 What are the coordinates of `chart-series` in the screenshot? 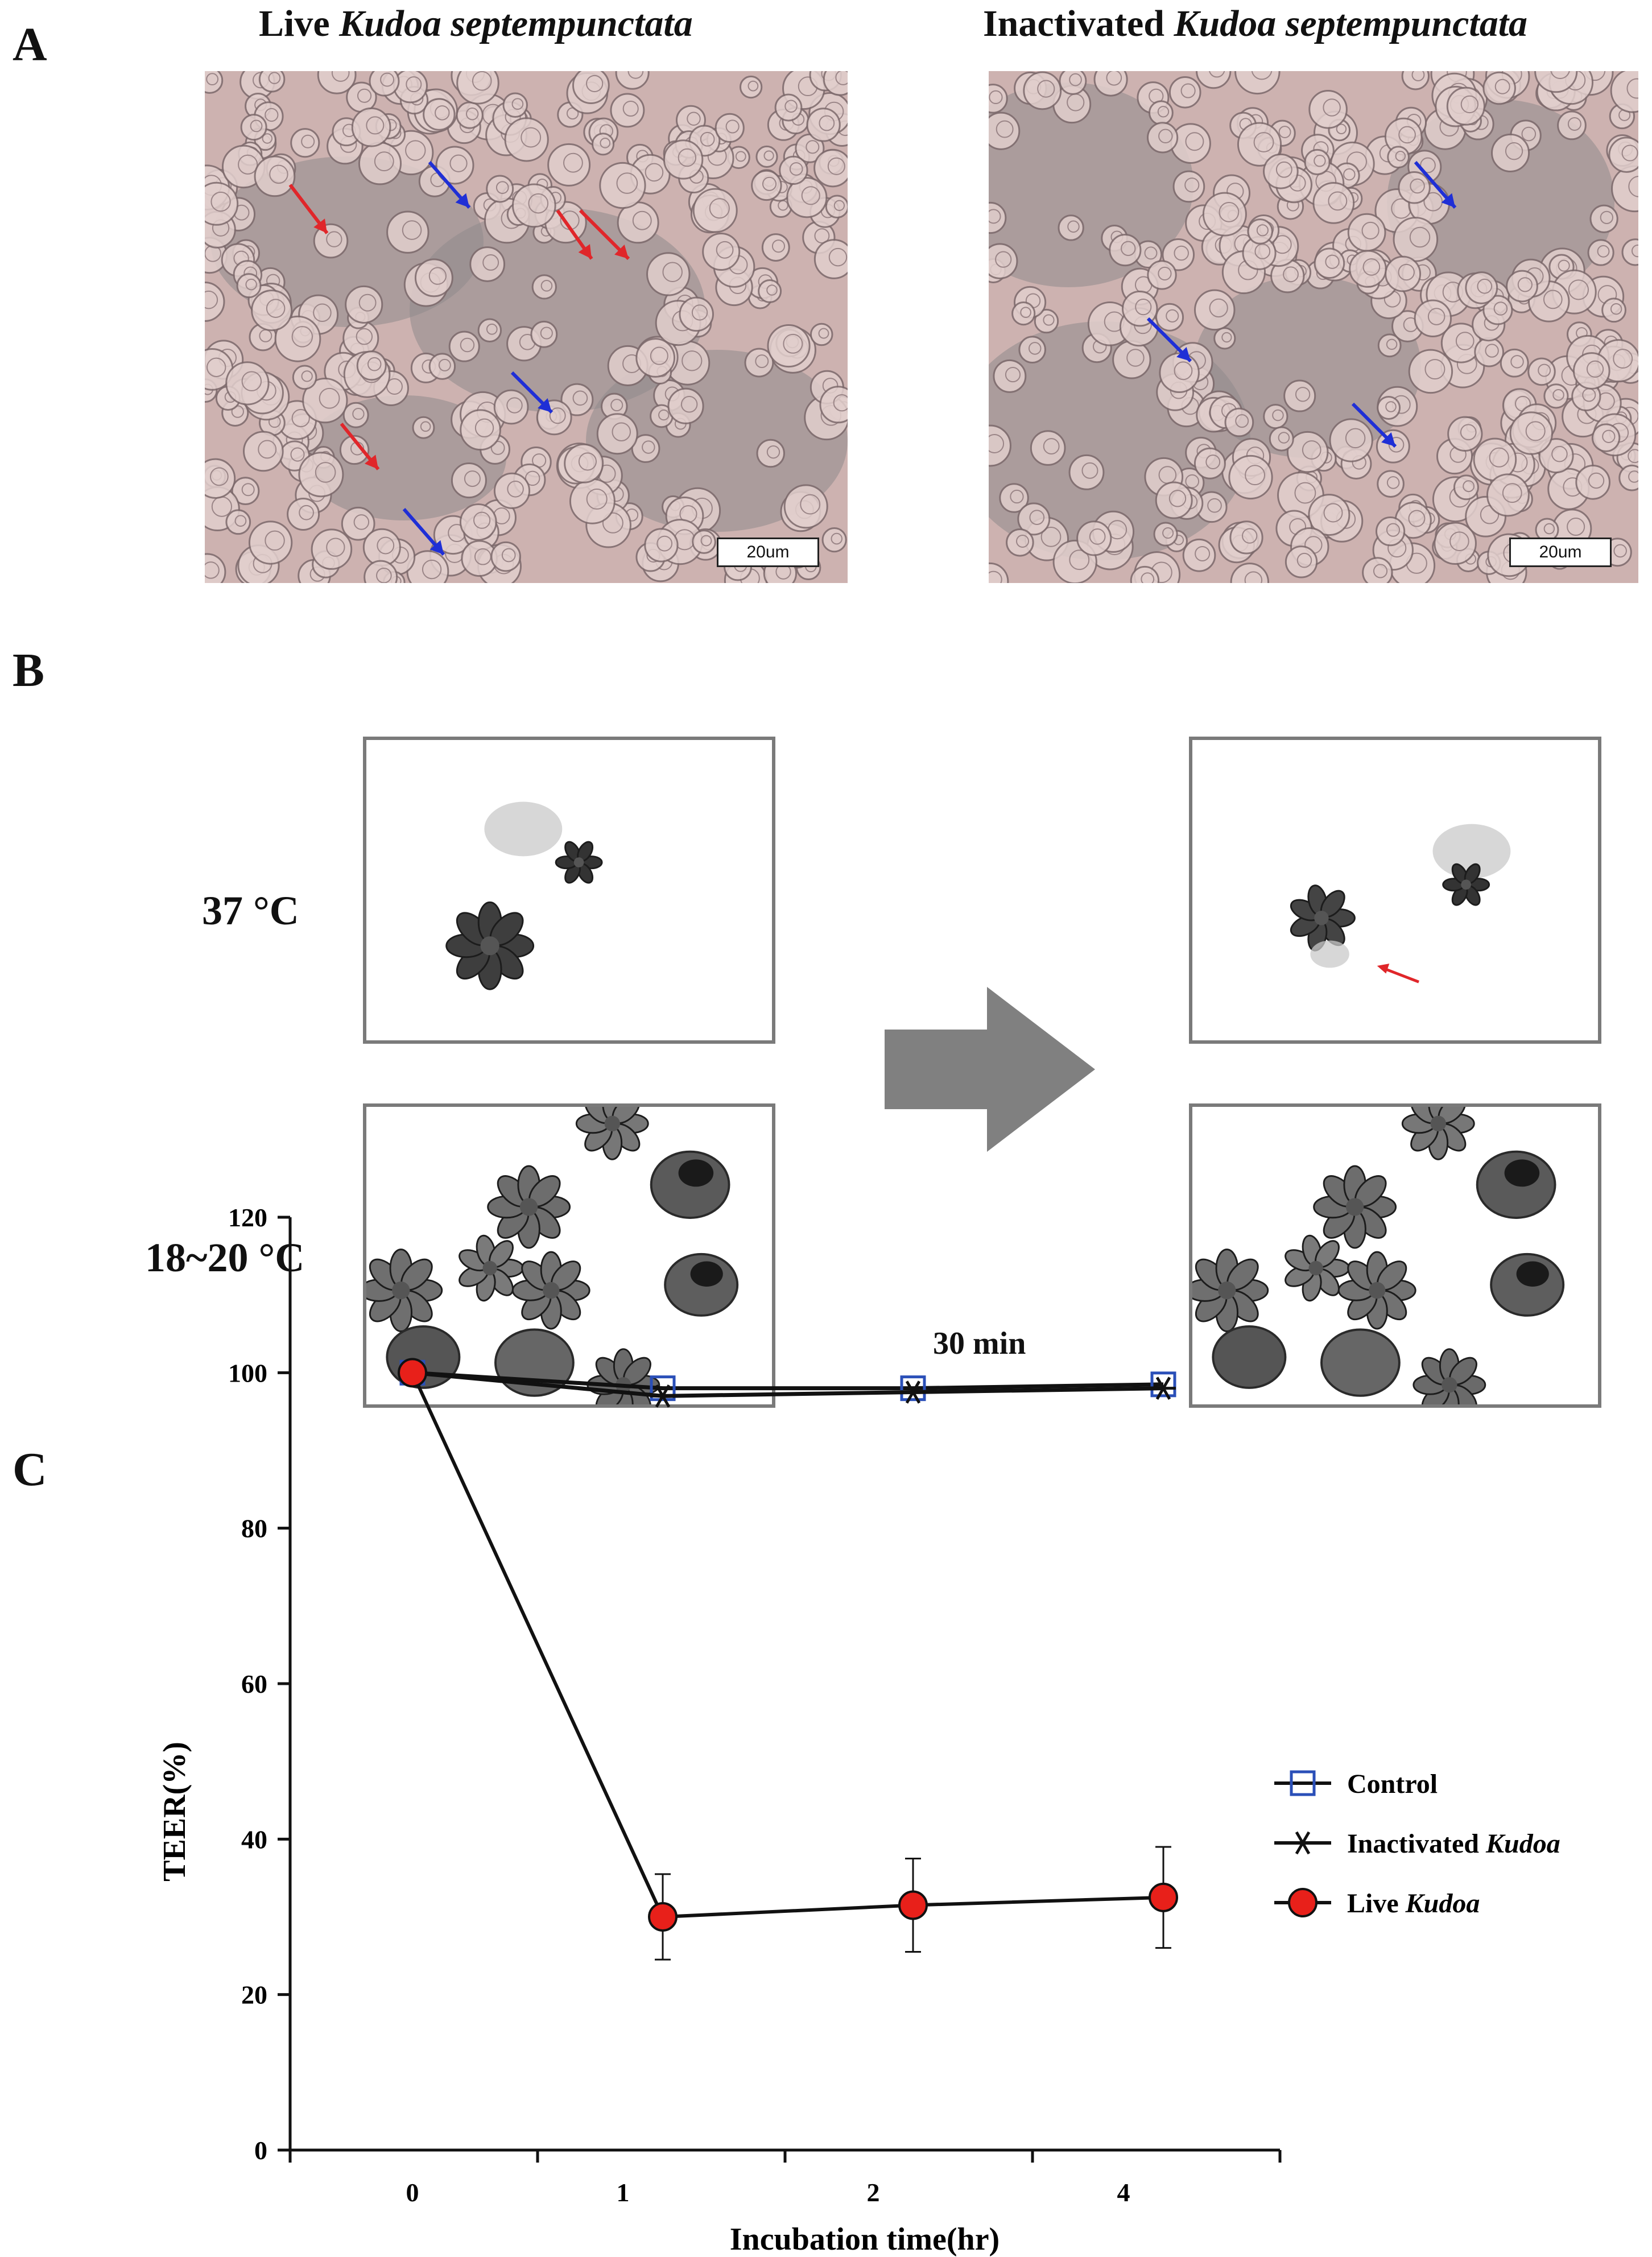 It's located at (788, 1660).